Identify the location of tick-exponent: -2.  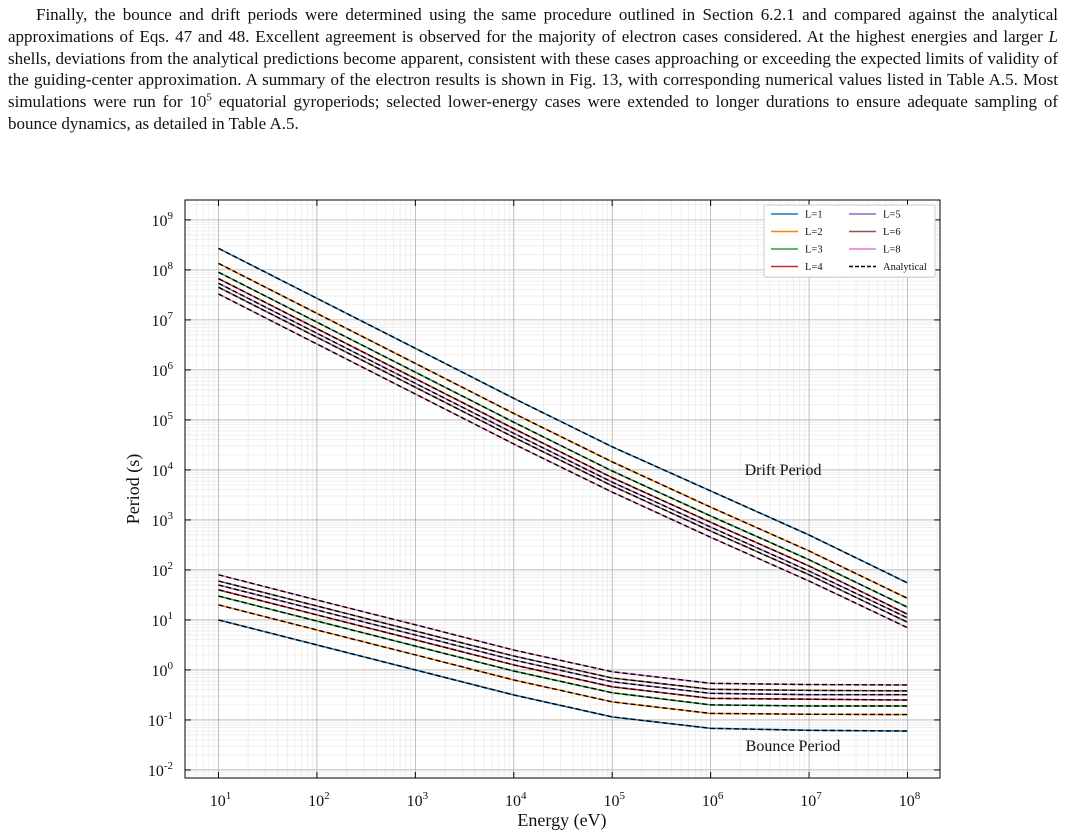
(168, 766).